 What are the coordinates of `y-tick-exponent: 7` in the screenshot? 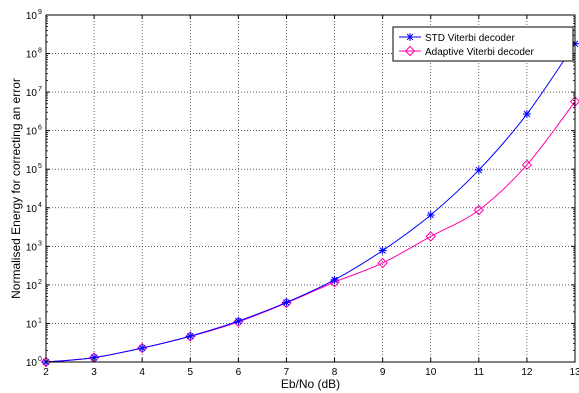 It's located at (40, 89).